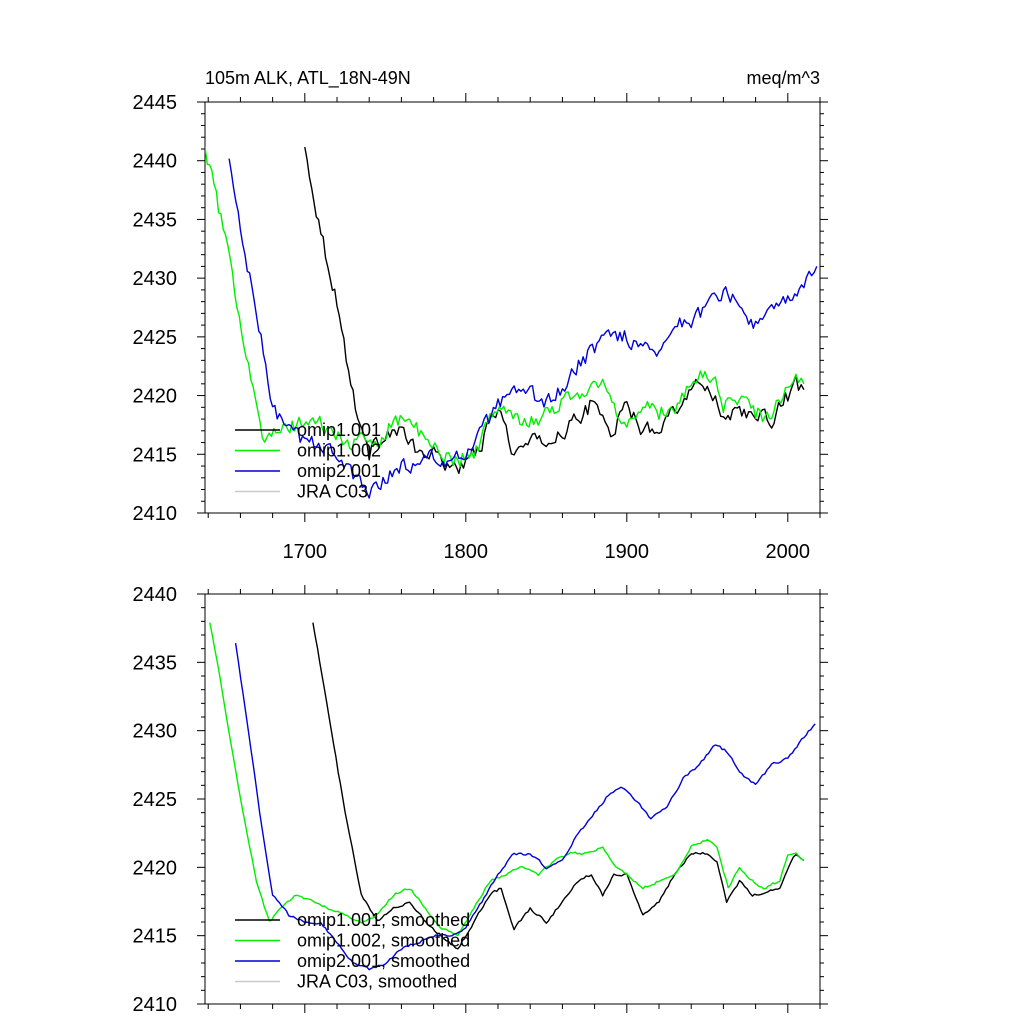 This screenshot has width=1024, height=1024. What do you see at coordinates (466, 552) in the screenshot?
I see `x-tick-label: 1800` at bounding box center [466, 552].